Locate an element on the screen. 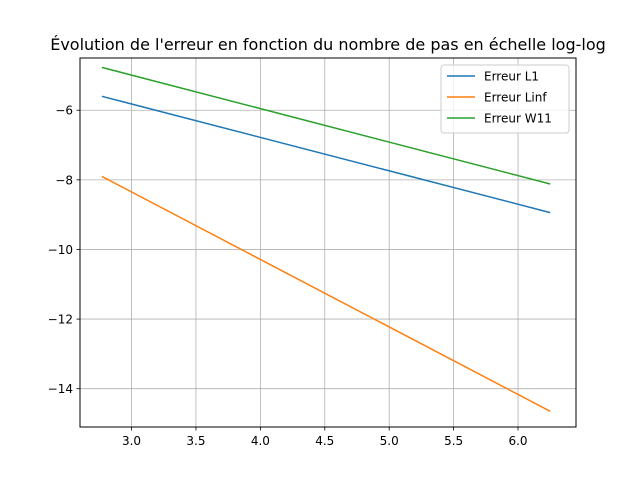  y-tick-label: −14 is located at coordinates (60, 389).